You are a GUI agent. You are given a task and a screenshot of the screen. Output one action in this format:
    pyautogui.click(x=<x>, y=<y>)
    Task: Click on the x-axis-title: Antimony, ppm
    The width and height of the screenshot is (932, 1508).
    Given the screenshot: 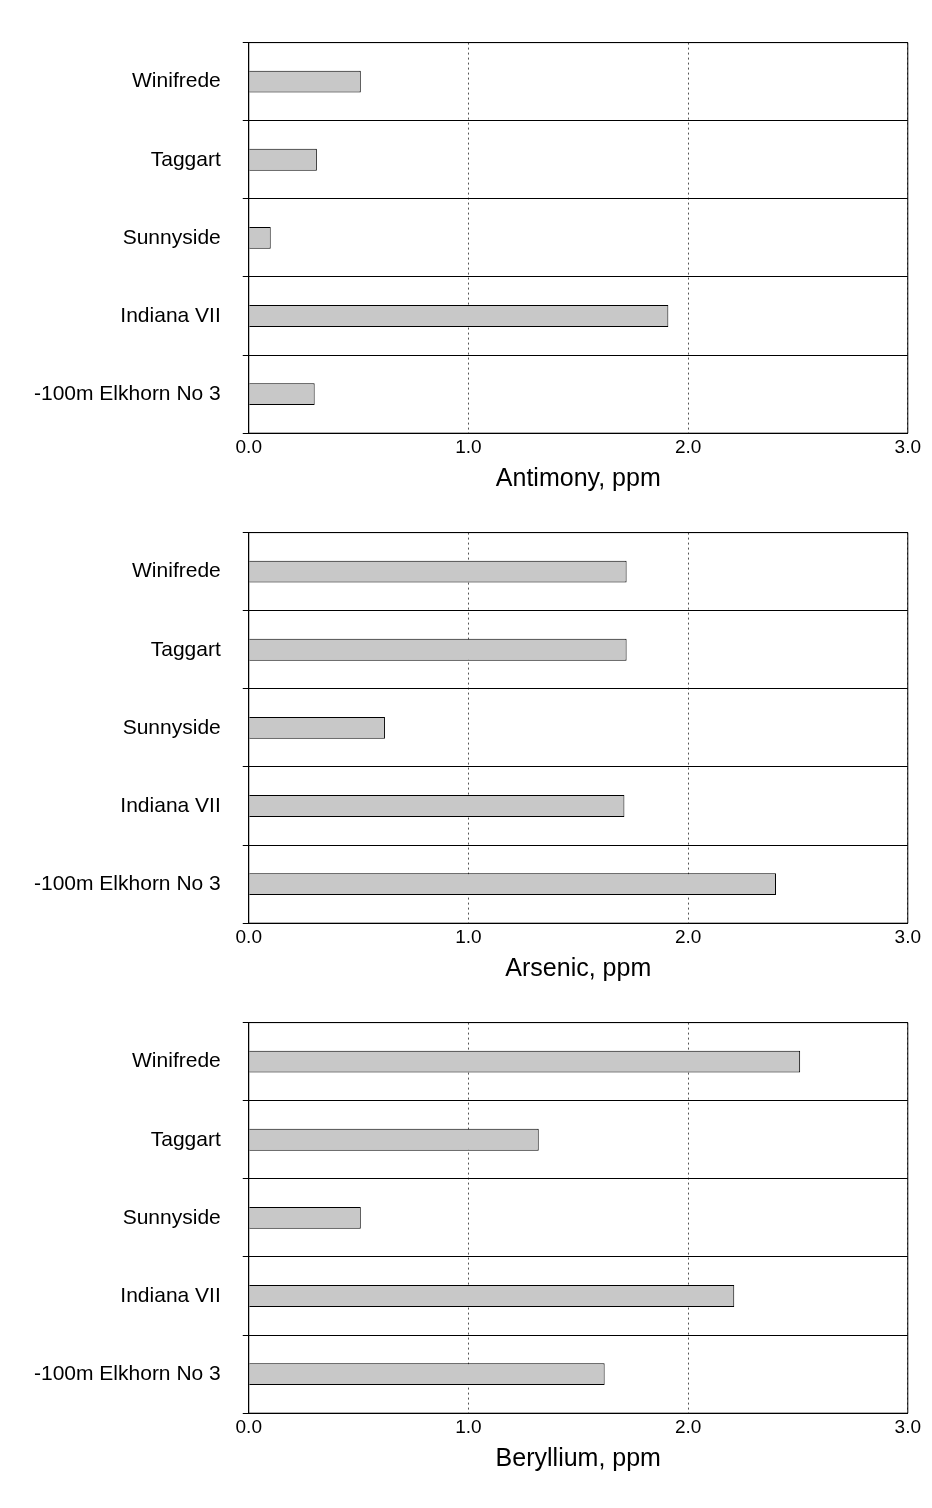 What is the action you would take?
    pyautogui.click(x=578, y=476)
    